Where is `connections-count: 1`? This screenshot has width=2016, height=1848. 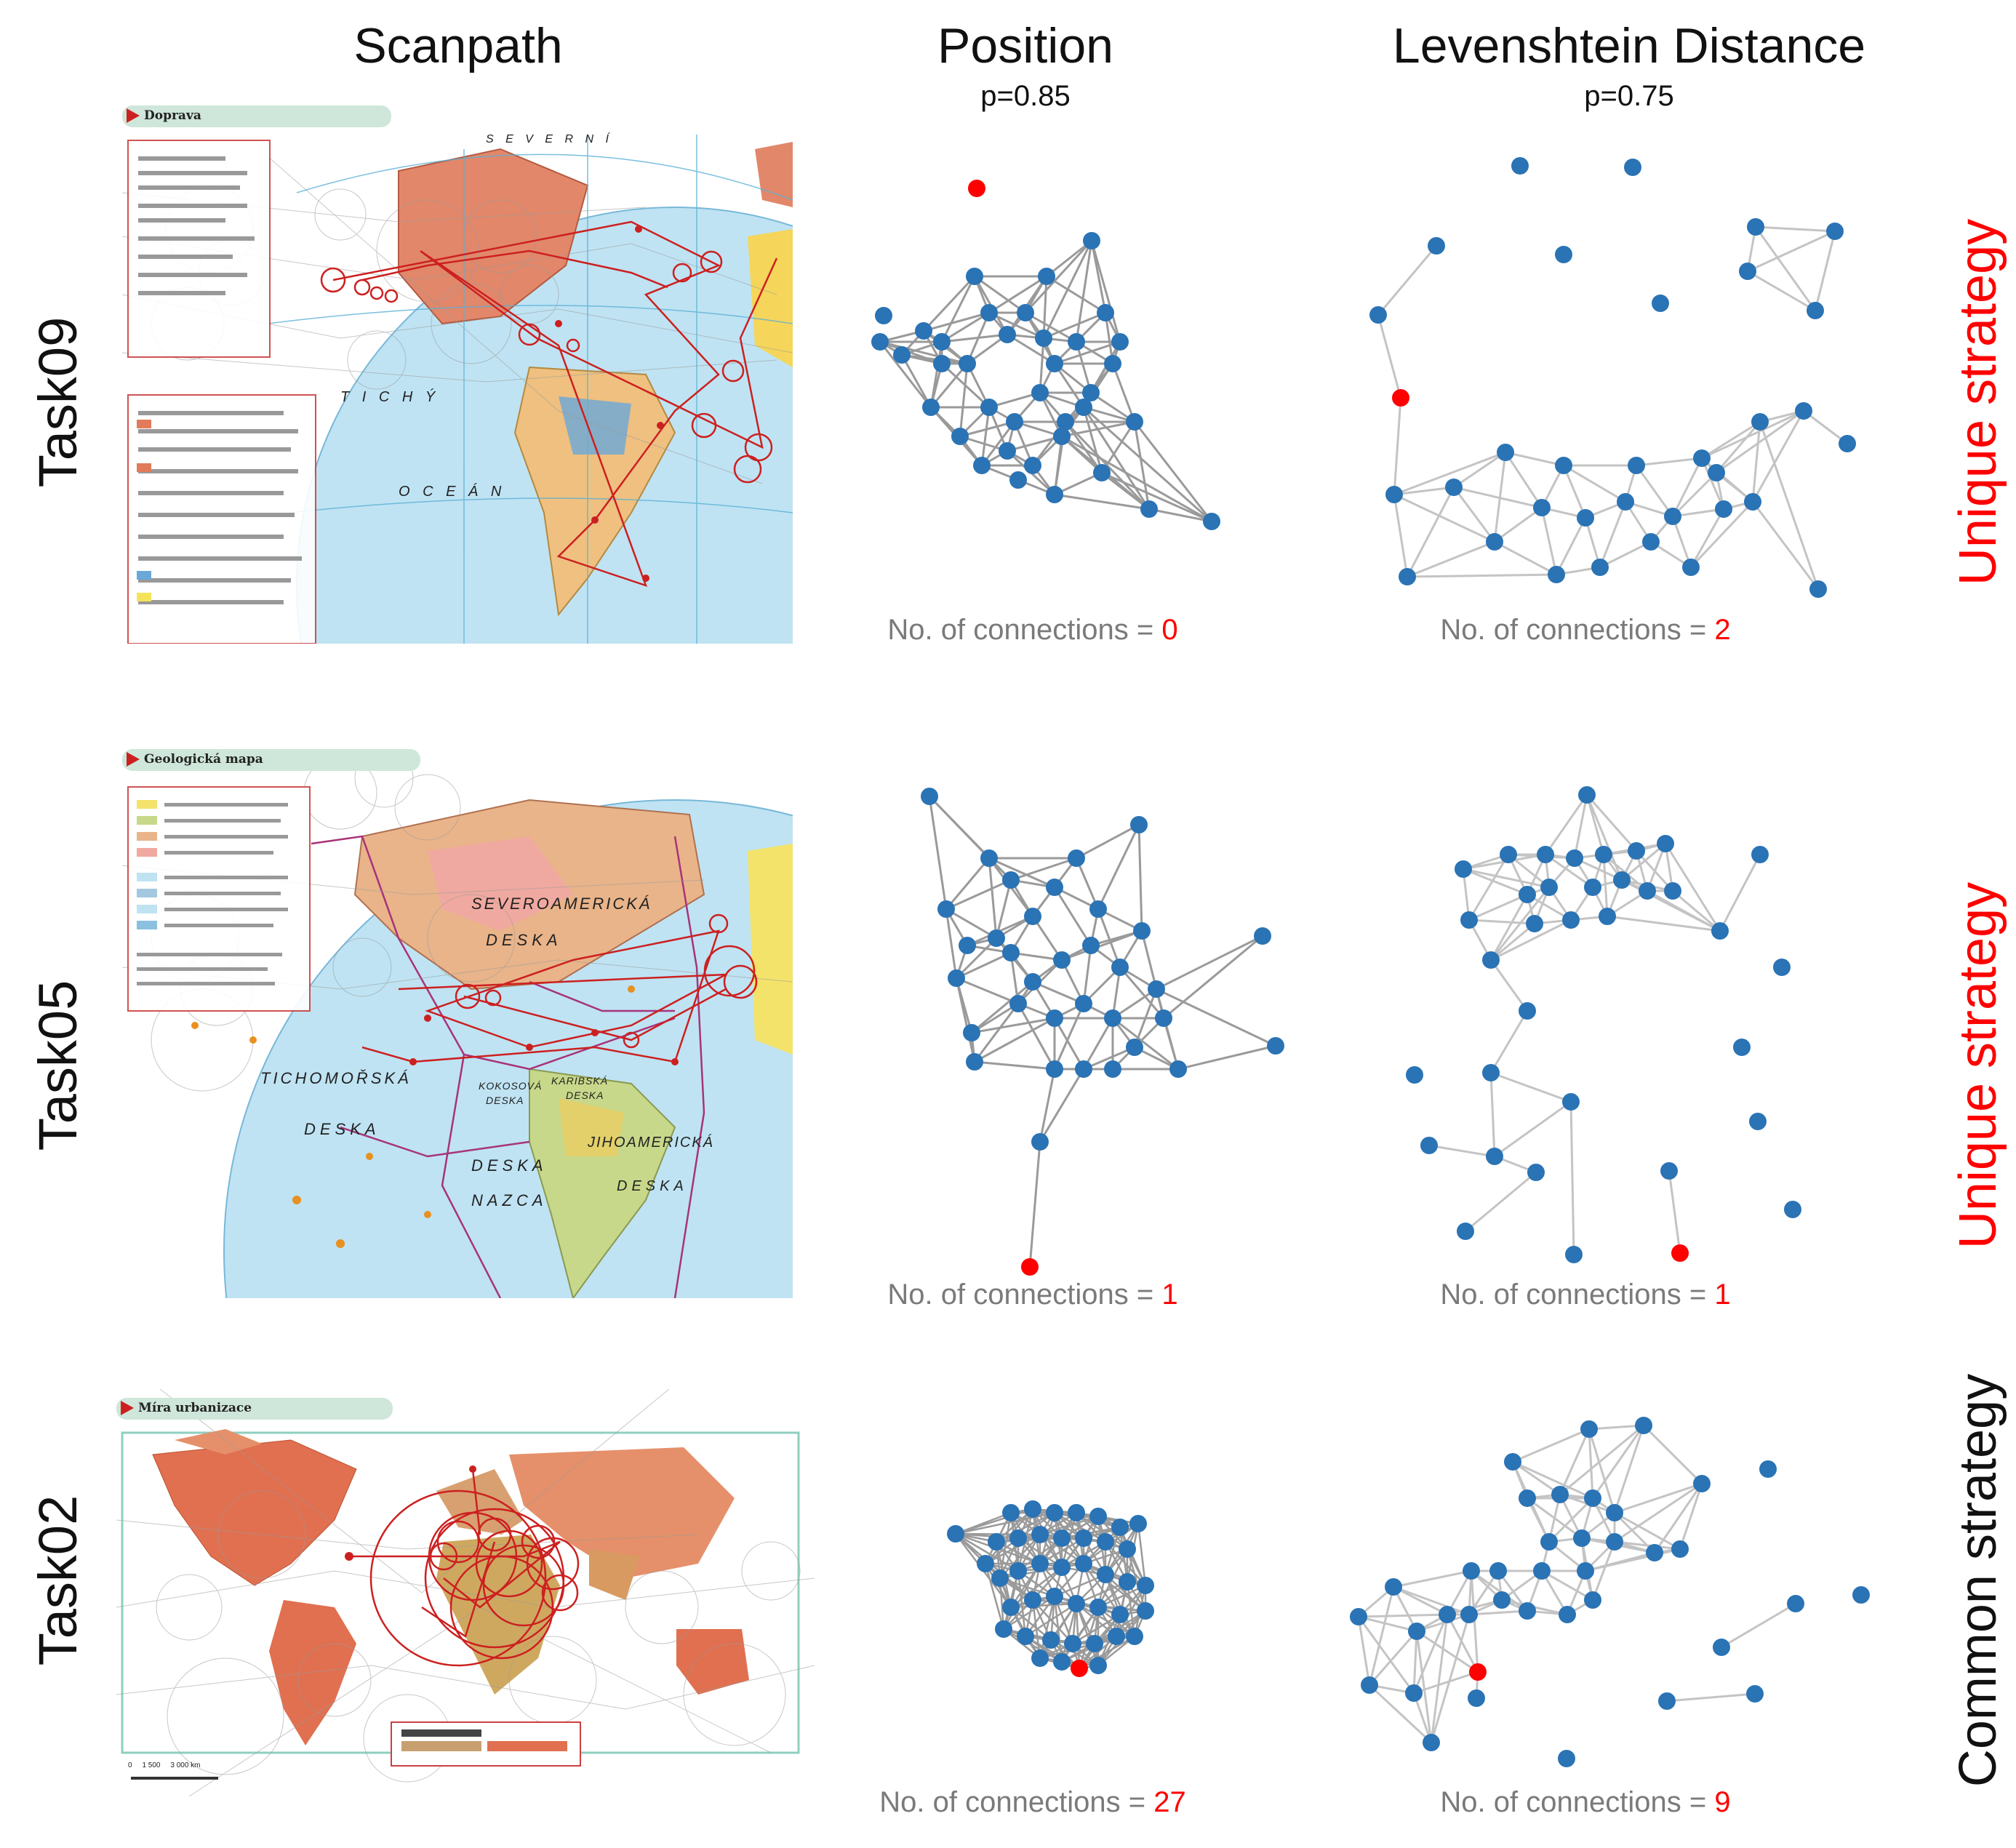 connections-count: 1 is located at coordinates (1169, 1295).